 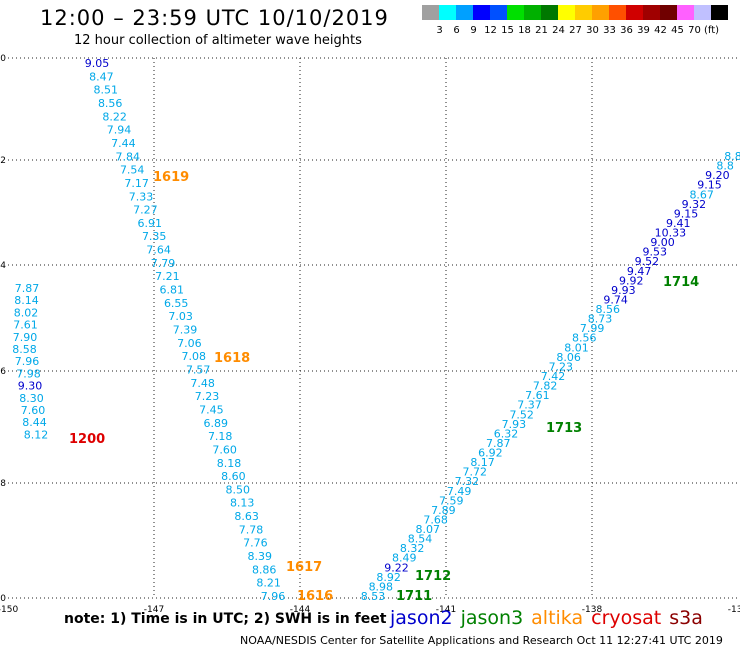 I want to click on swh-value: 6.91, so click(x=150, y=223).